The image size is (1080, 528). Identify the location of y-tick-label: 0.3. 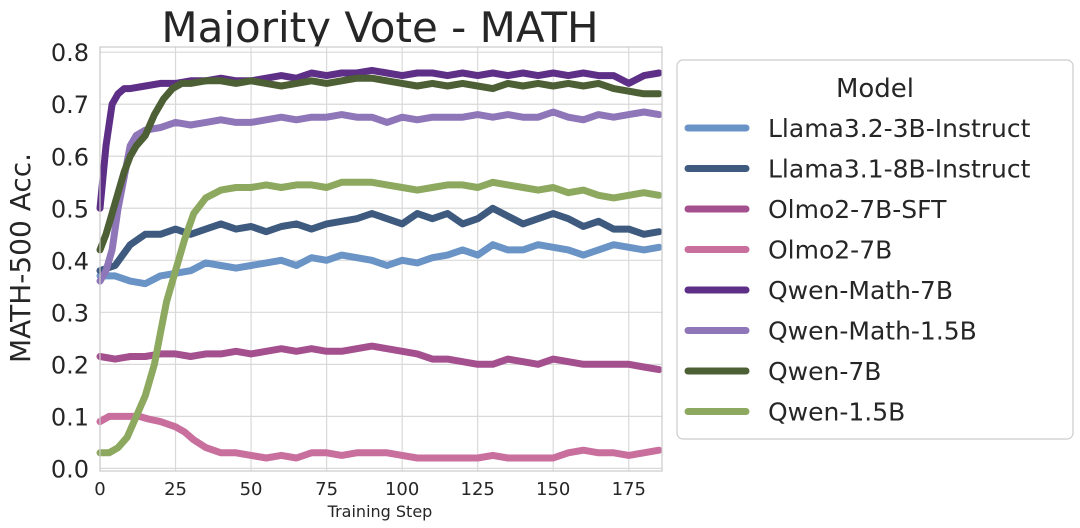
(70, 313).